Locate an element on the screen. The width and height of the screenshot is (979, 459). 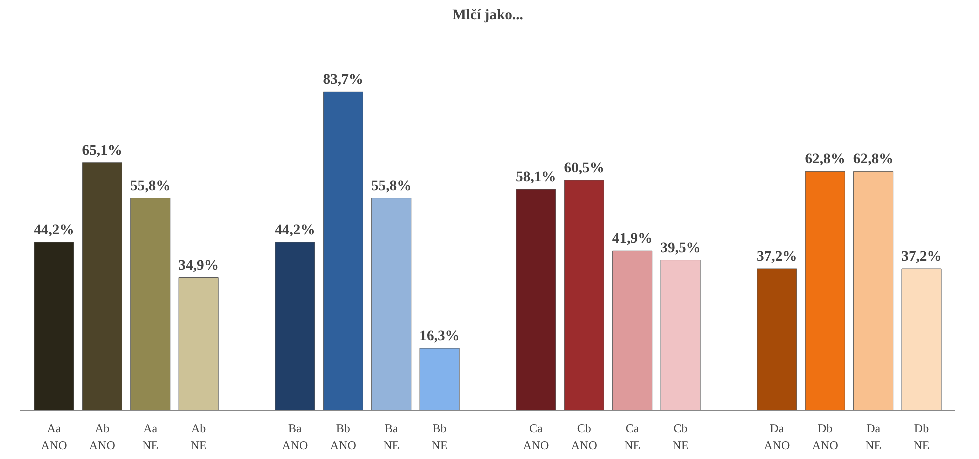
x-tick-label: Cb ANO is located at coordinates (584, 437).